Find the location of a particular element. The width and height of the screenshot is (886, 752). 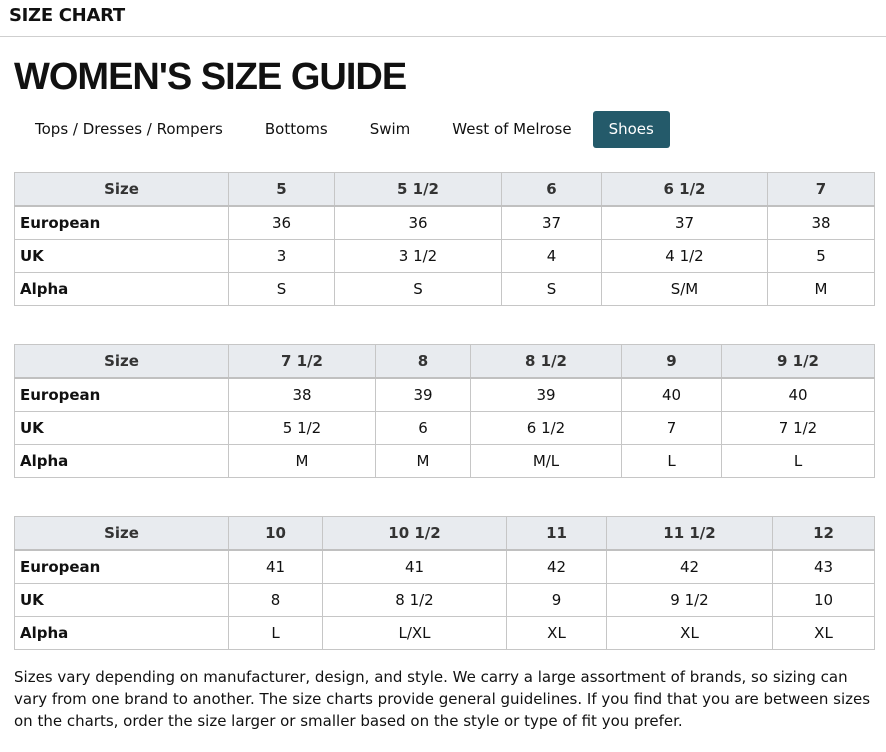

table-cell: 7 1/2 is located at coordinates (798, 428).